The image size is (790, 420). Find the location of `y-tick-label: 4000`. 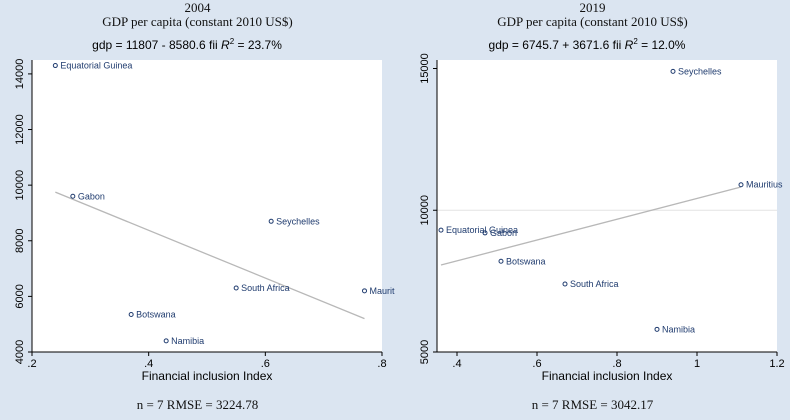

y-tick-label: 4000 is located at coordinates (20, 352).